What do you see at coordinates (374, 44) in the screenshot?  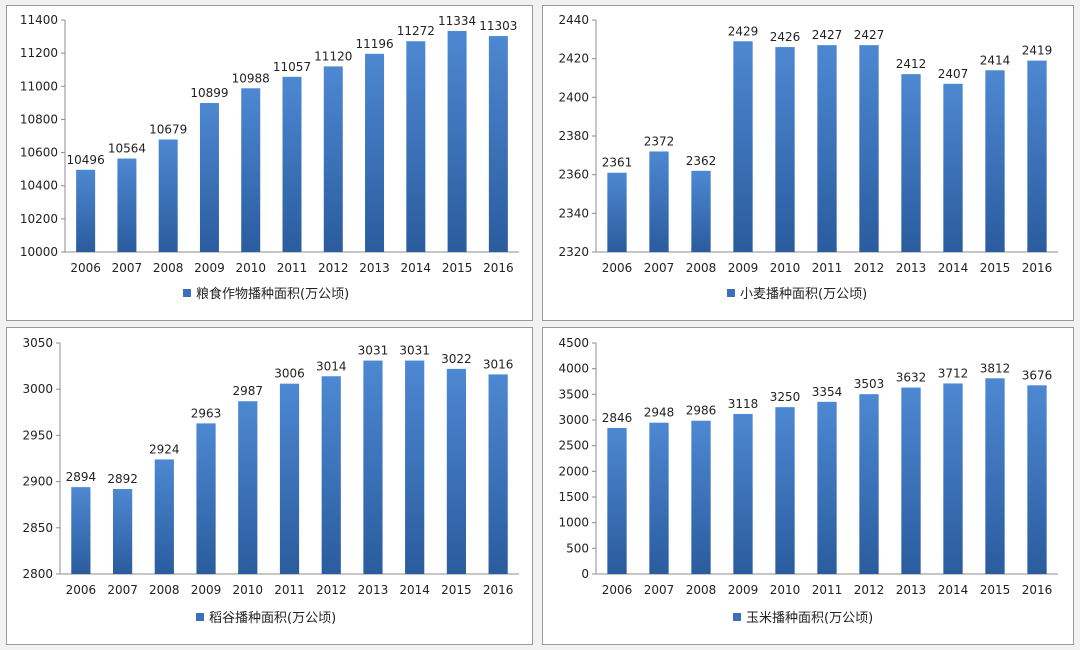 I see `data-label: 11196` at bounding box center [374, 44].